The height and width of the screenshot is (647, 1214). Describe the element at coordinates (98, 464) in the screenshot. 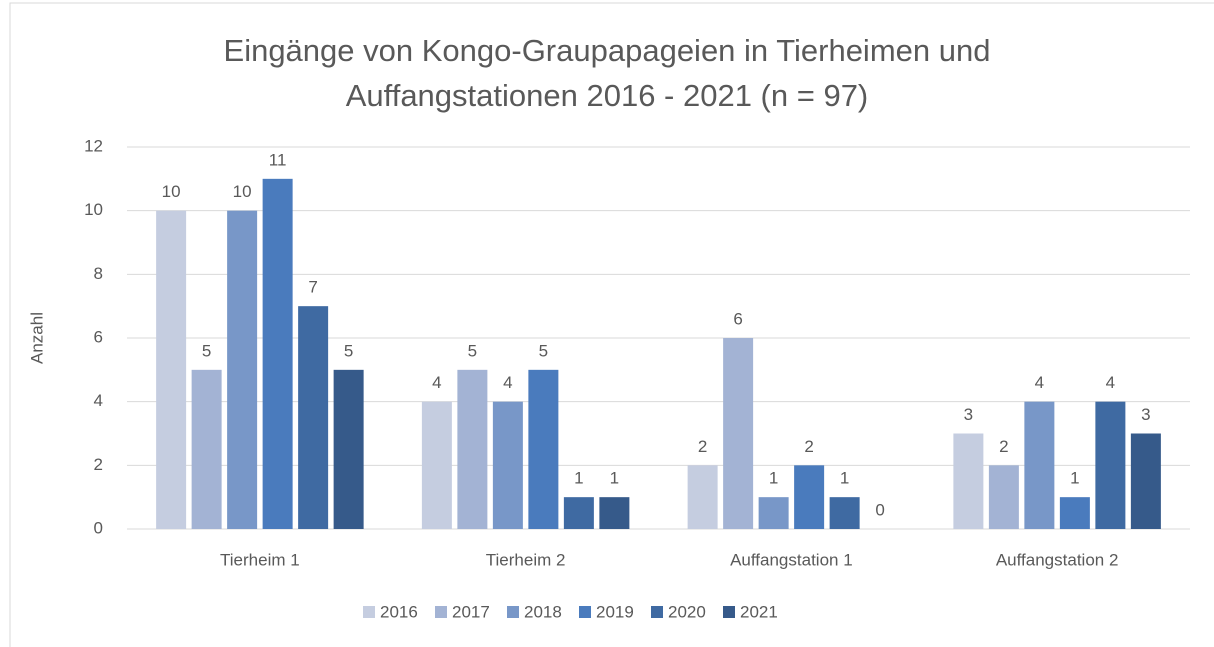

I see `y-tick-label: 2` at that location.